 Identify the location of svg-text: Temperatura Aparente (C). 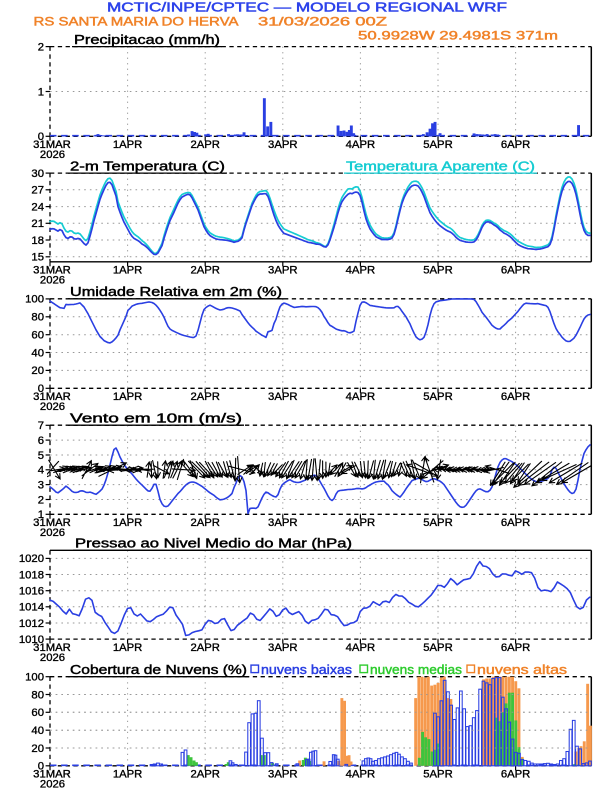
(440, 167).